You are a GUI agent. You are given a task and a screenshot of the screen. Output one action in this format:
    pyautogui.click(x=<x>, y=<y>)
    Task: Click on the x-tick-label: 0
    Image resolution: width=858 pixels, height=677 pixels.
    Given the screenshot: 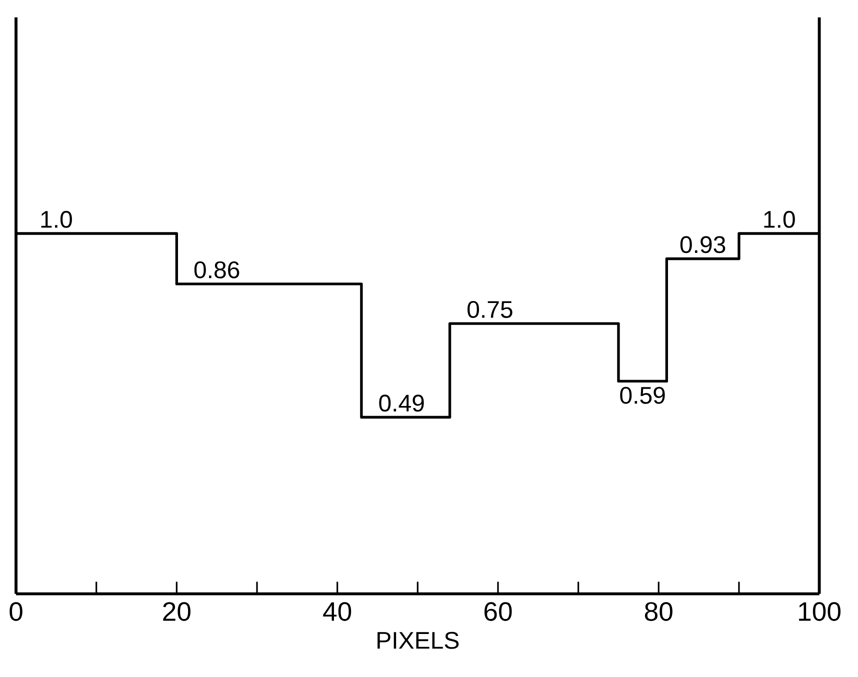 What is the action you would take?
    pyautogui.click(x=16, y=612)
    